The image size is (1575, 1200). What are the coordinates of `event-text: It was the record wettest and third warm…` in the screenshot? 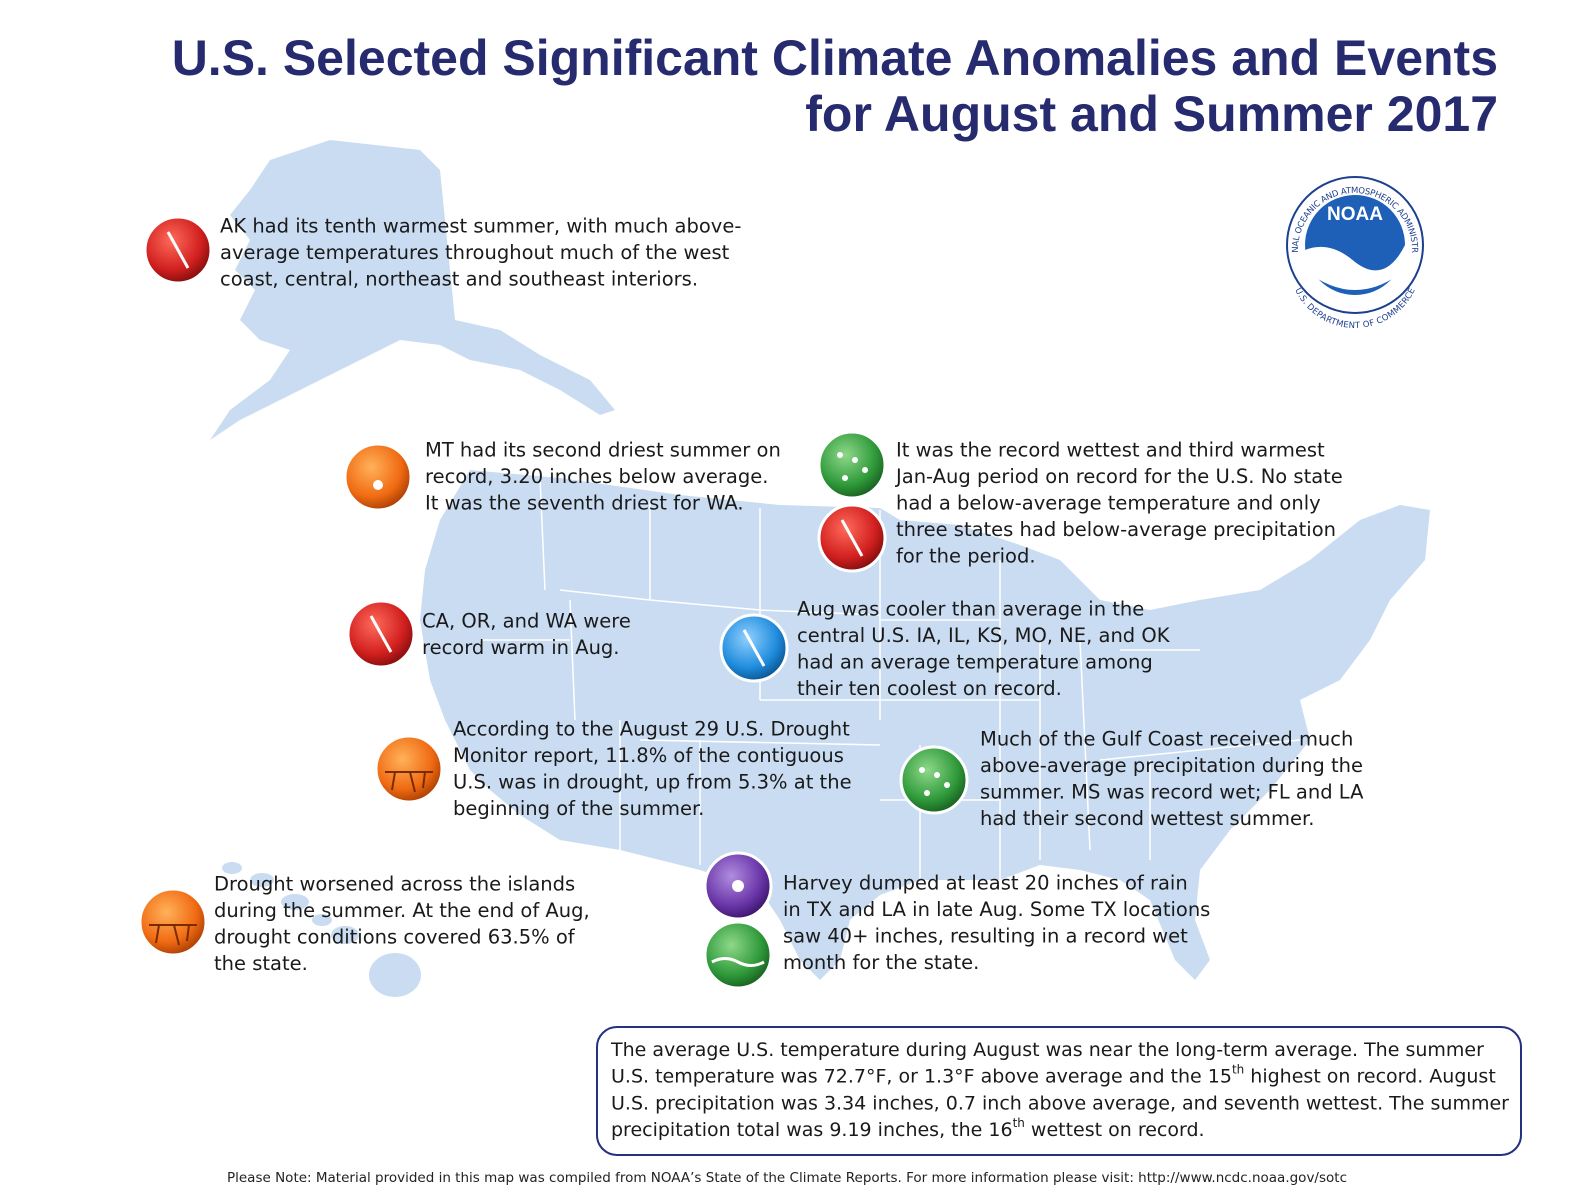 It's located at (1110, 450).